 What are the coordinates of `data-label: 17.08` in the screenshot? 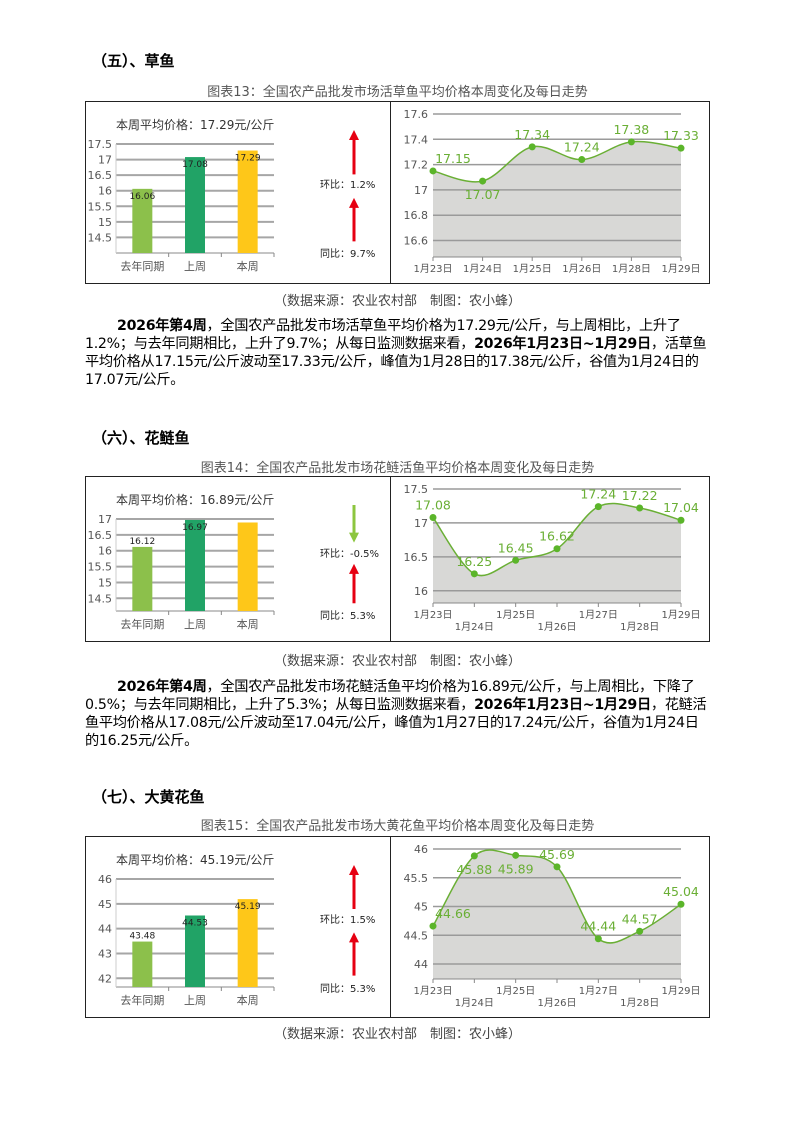 It's located at (433, 505).